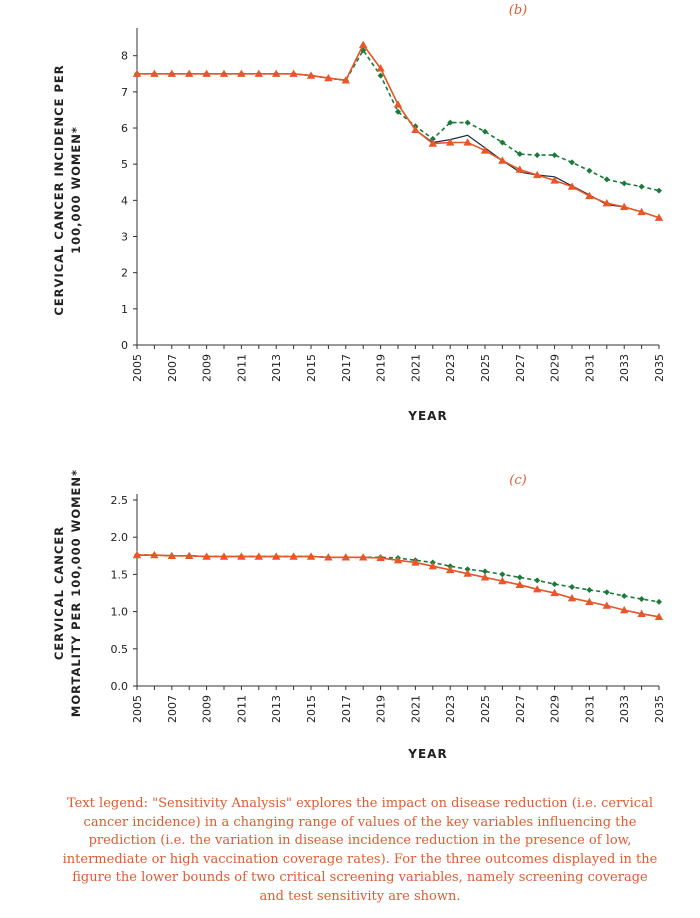 The width and height of the screenshot is (700, 918). I want to click on y-tick-label: 7, so click(124, 92).